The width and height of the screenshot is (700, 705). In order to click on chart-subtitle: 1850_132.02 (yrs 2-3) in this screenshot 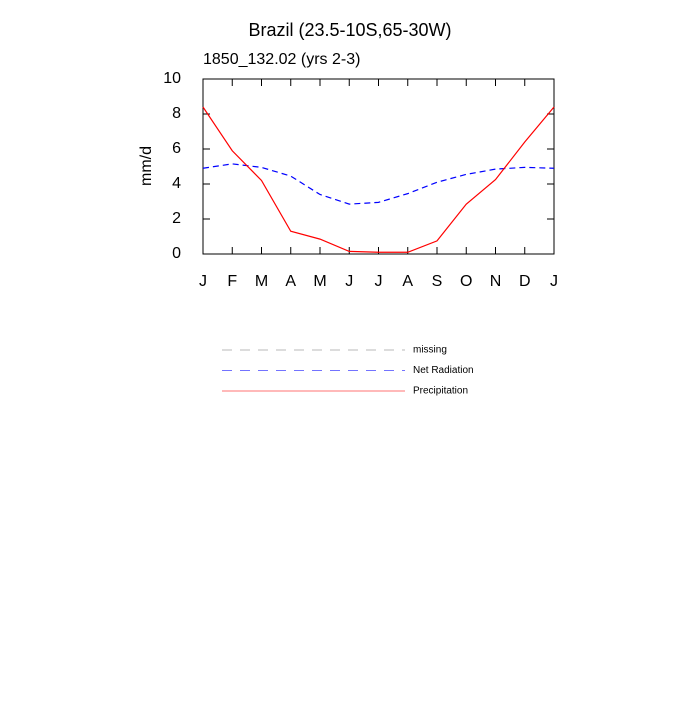, I will do `click(281, 59)`.